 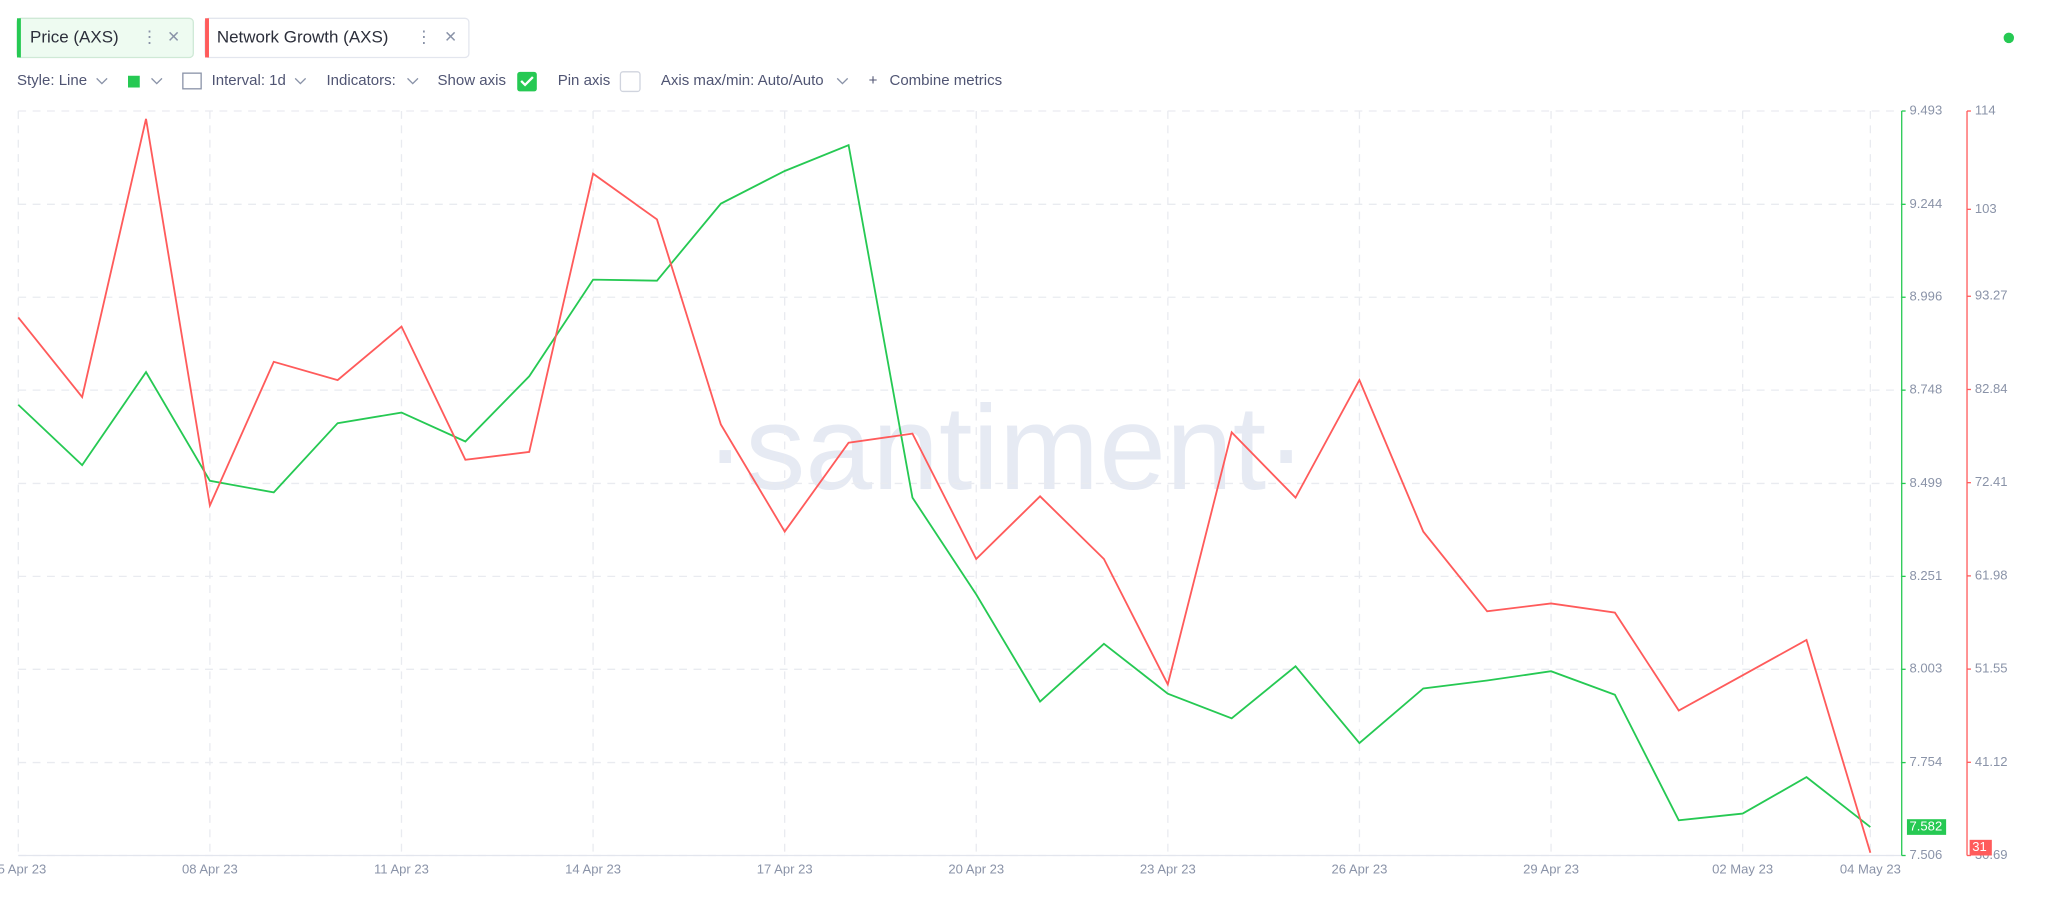 I want to click on x-tick-label: 14 Apr 23, so click(x=593, y=868).